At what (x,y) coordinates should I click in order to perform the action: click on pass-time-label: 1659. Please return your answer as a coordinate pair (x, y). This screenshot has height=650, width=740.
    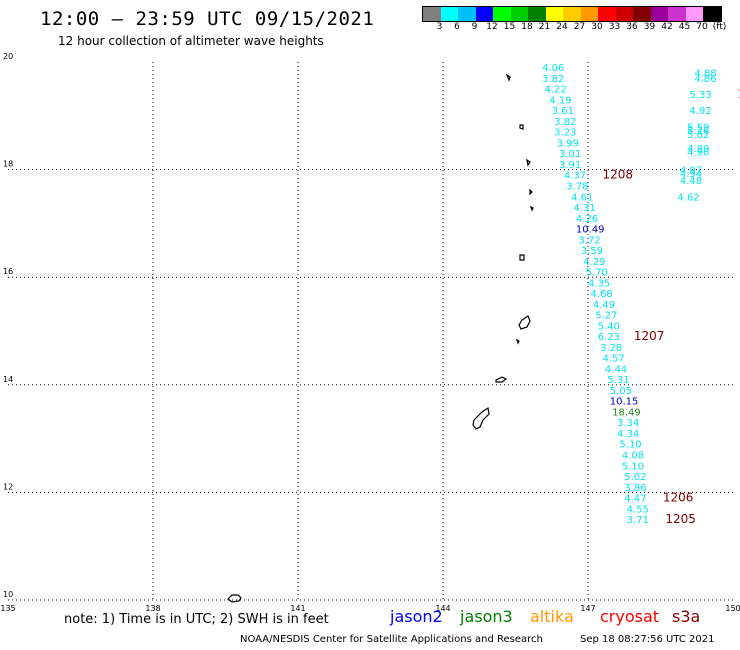
    Looking at the image, I should click on (739, 94).